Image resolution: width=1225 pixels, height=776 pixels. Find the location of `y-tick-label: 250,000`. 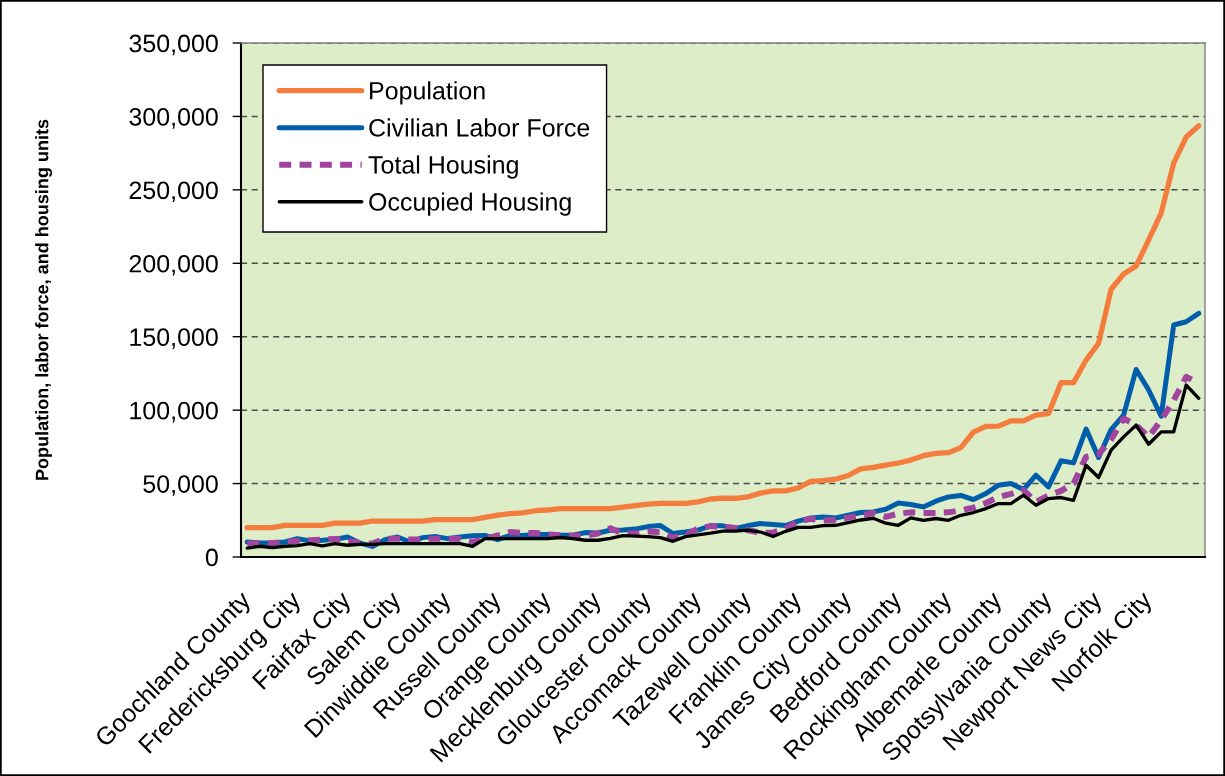

y-tick-label: 250,000 is located at coordinates (173, 192).